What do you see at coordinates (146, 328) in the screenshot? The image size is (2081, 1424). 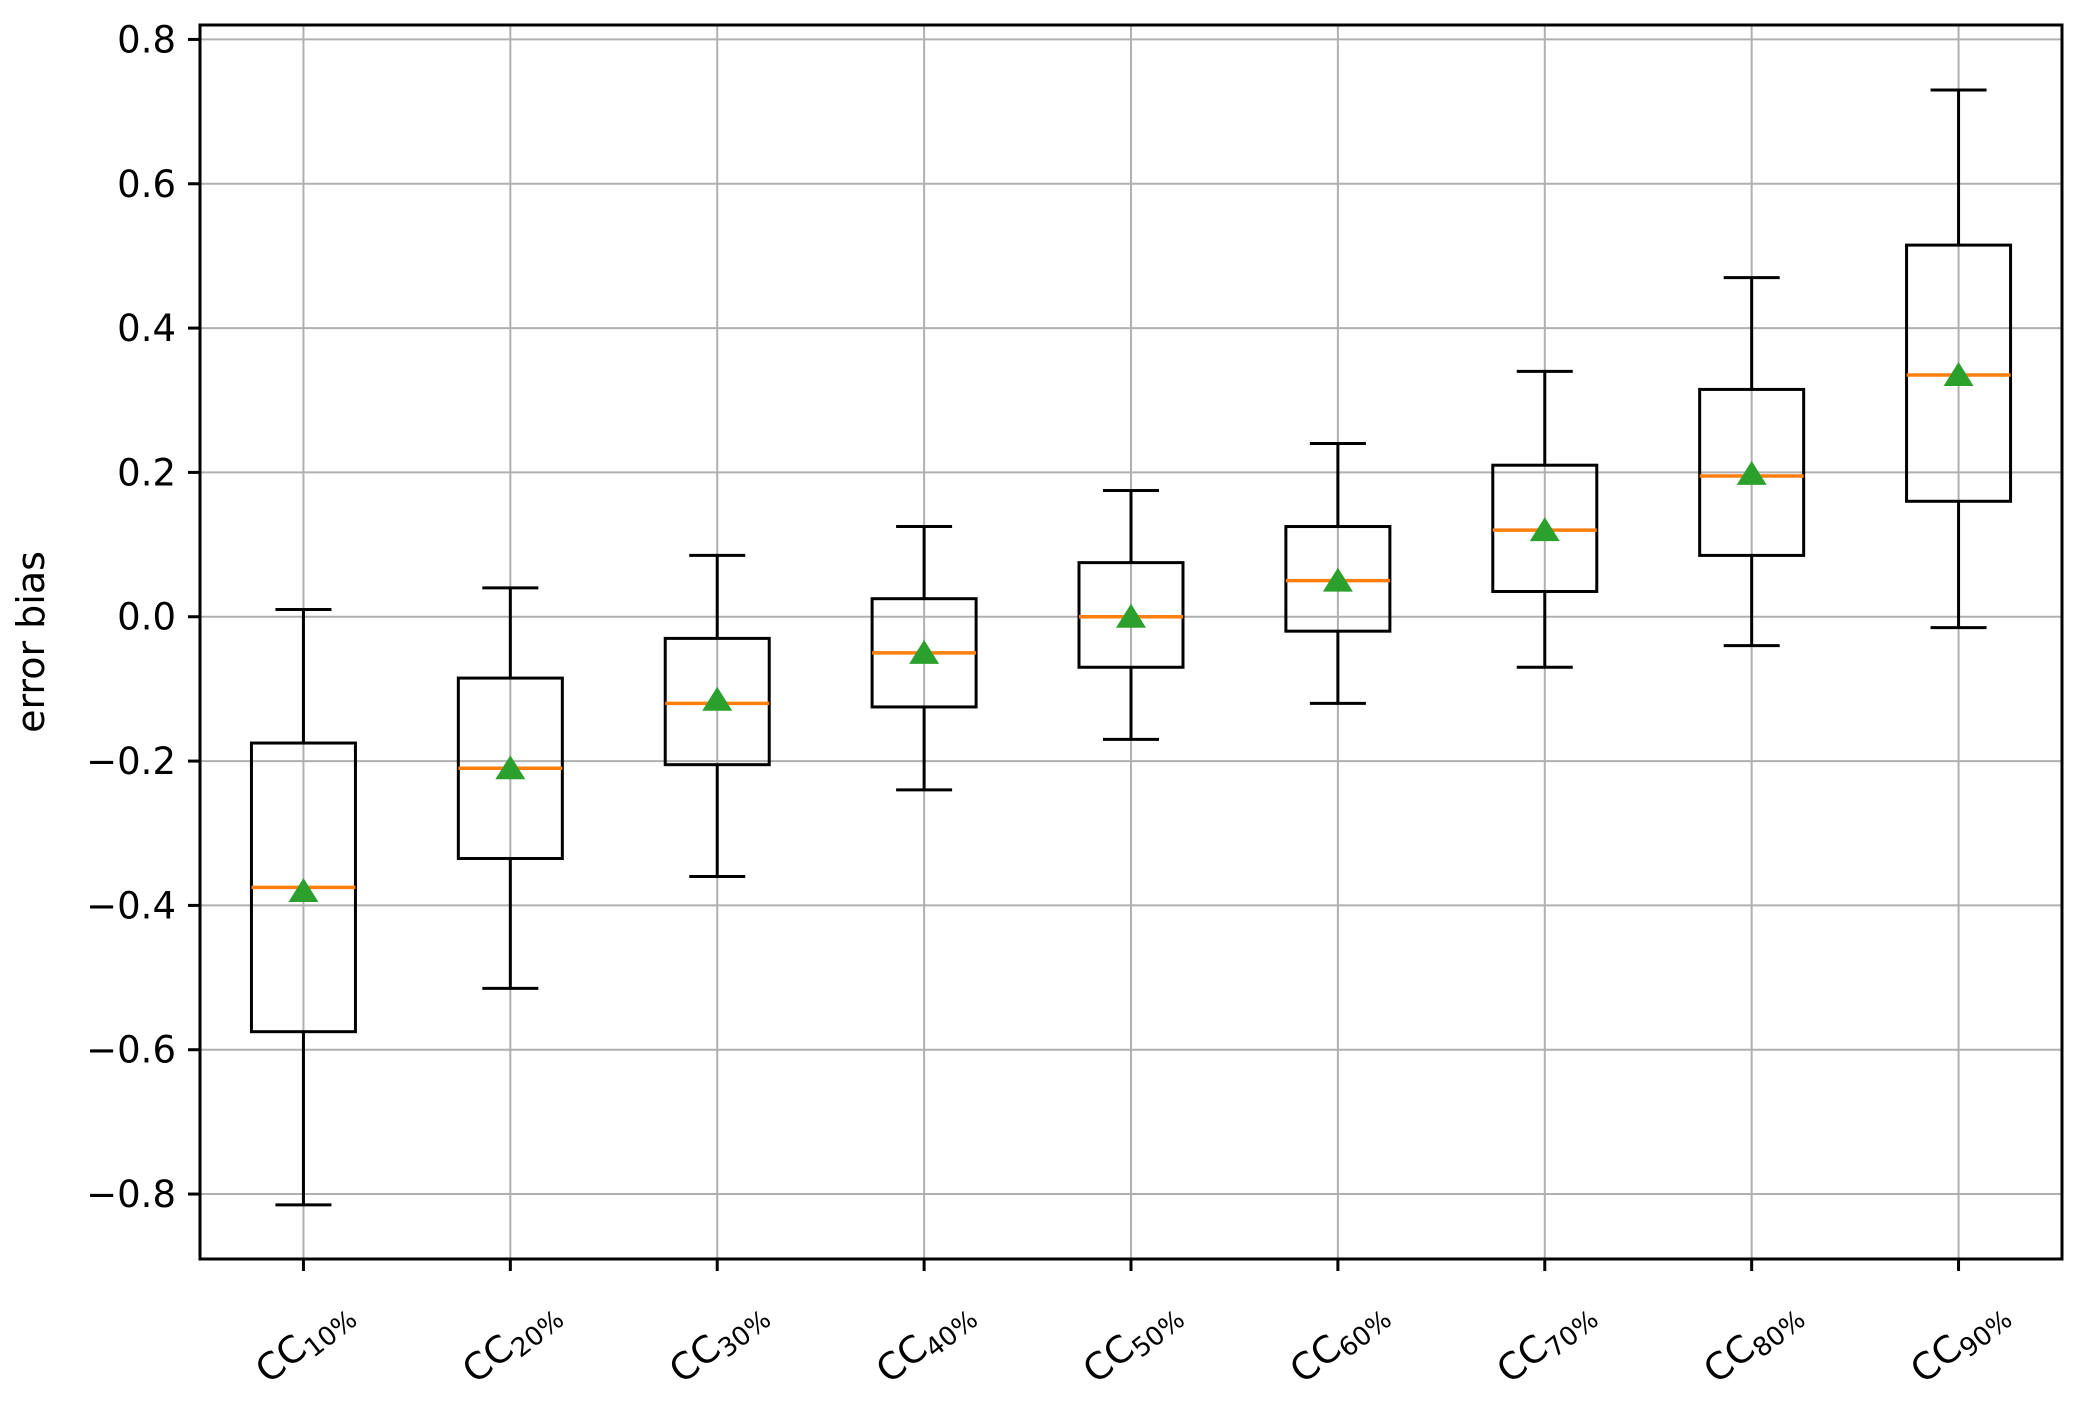 I see `y-tick-label: 0.4` at bounding box center [146, 328].